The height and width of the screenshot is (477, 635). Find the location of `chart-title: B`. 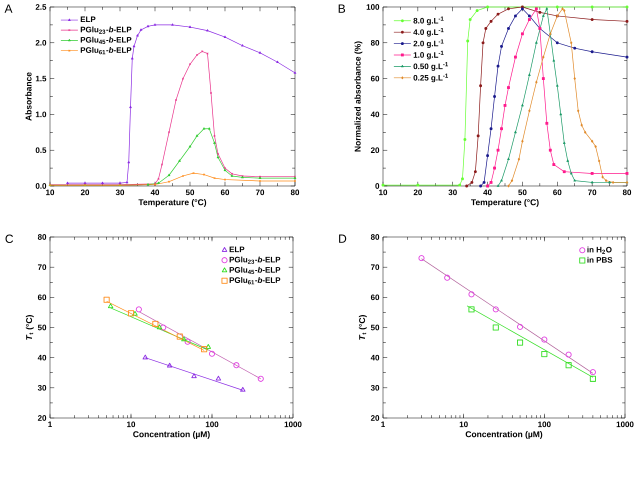

chart-title: B is located at coordinates (342, 8).